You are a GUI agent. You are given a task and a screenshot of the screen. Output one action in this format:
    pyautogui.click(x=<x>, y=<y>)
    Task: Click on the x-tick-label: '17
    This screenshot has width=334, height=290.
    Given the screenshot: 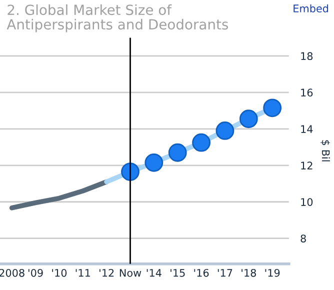 What is the action you would take?
    pyautogui.click(x=225, y=273)
    